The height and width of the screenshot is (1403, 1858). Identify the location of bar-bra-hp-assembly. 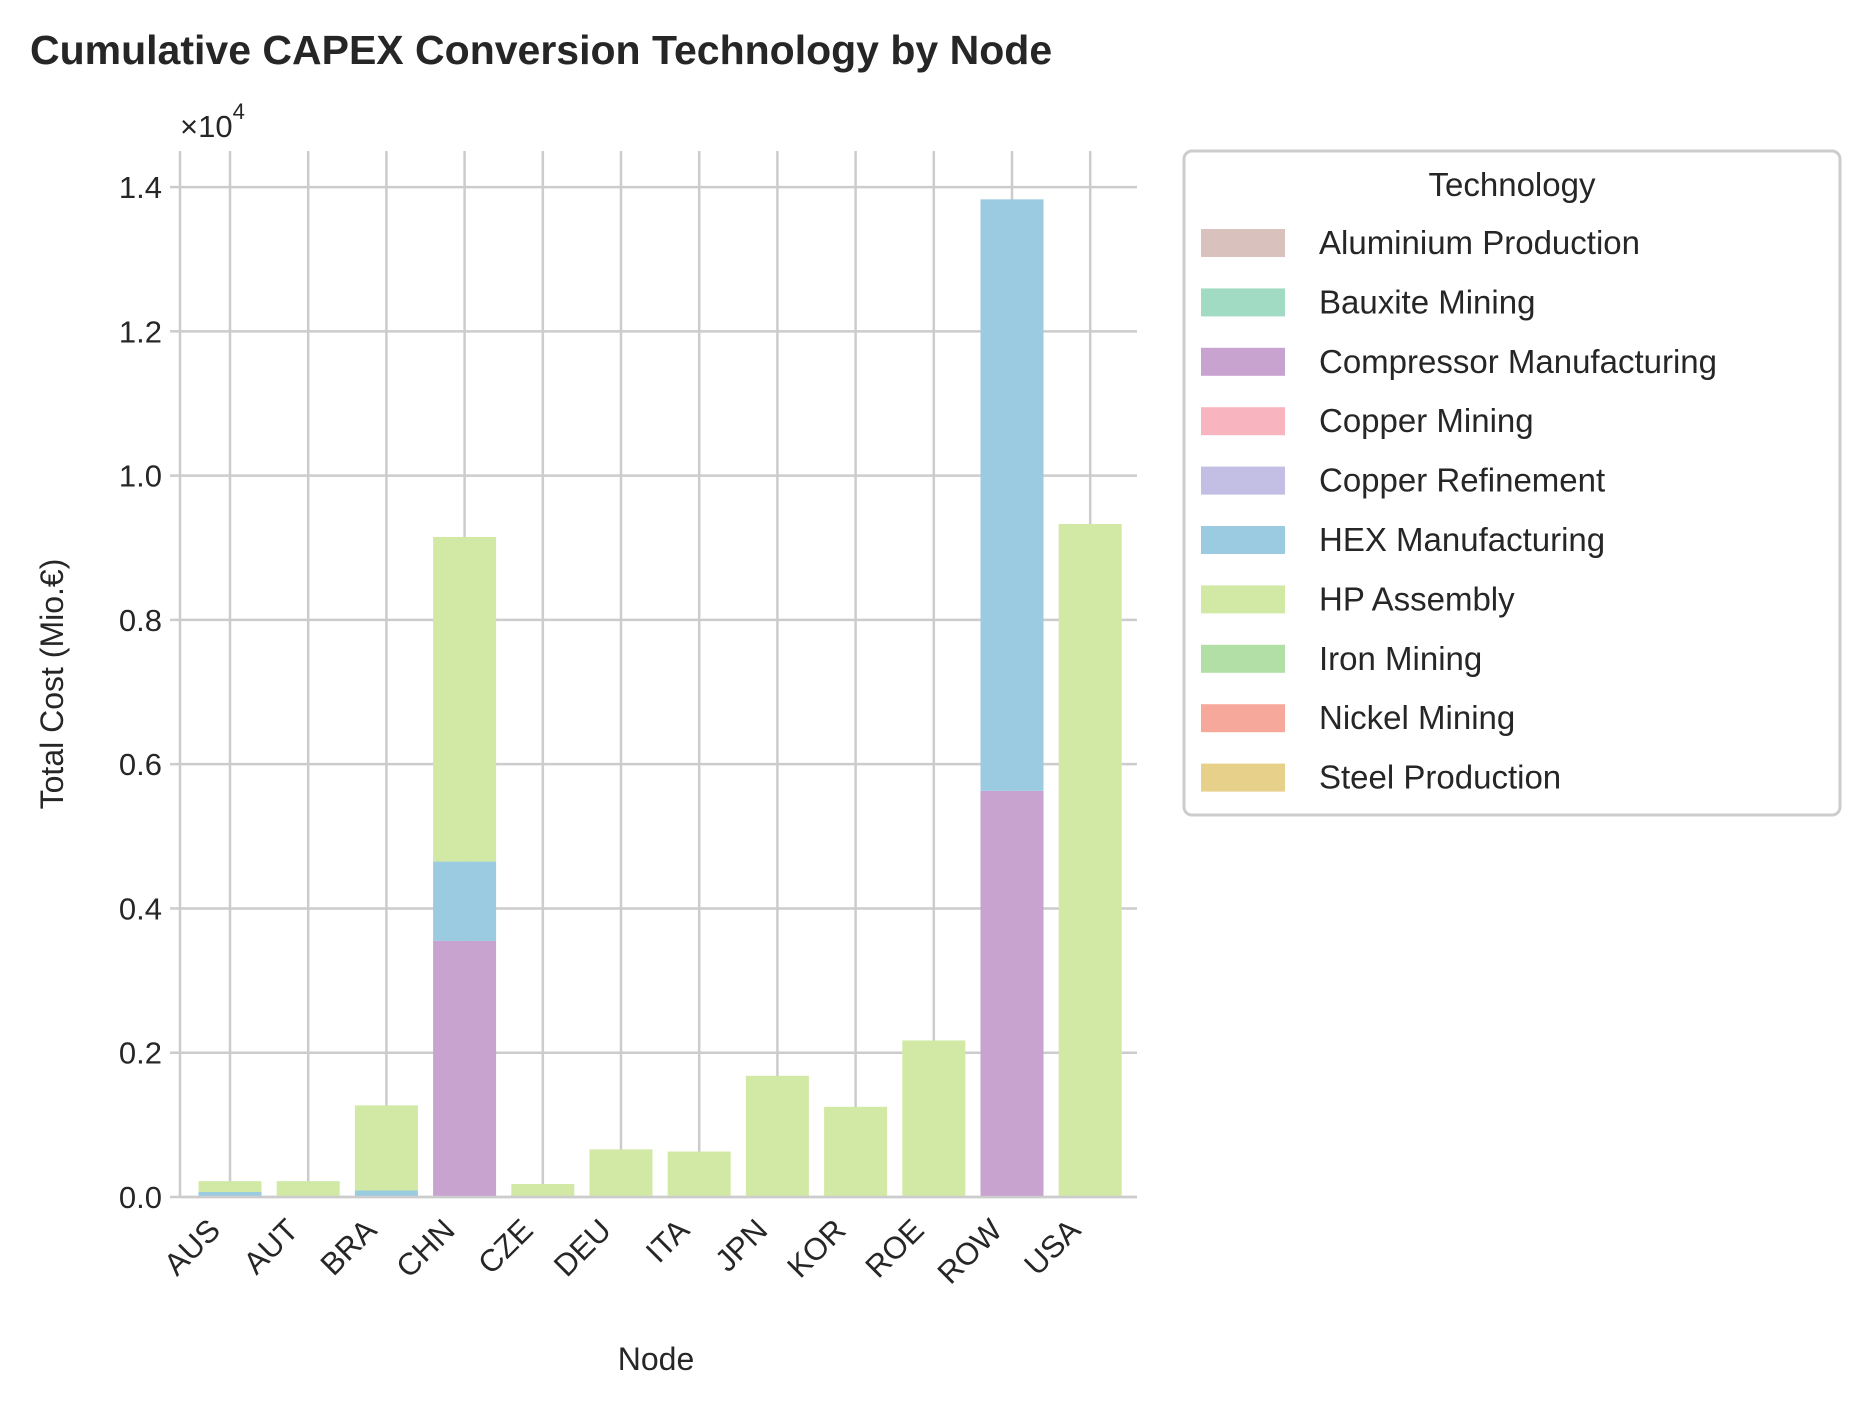
(386, 1148).